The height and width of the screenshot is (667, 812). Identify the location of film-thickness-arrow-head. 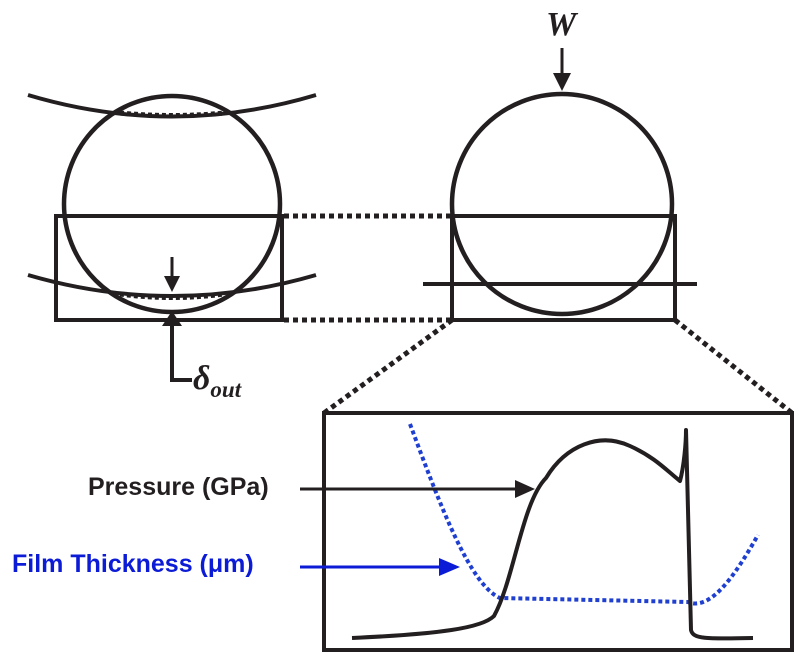
(449, 567).